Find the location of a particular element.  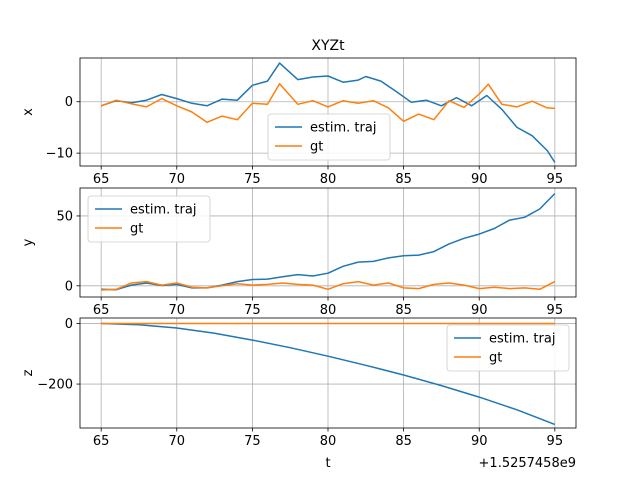

y-axis-label: x is located at coordinates (28, 112).